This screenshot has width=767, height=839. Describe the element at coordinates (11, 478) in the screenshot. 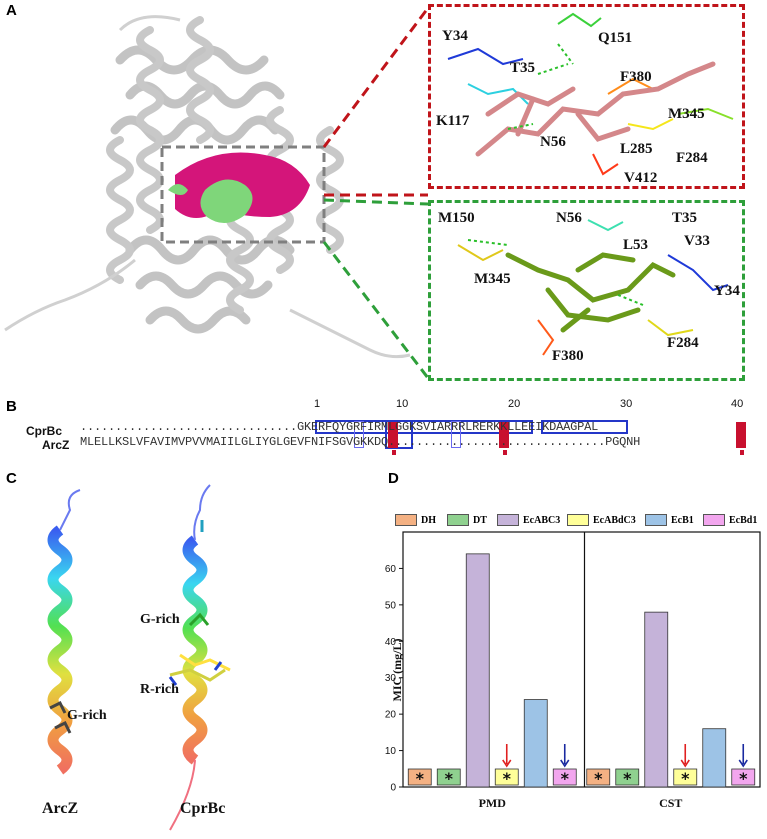

I see `panel-label-c: C` at that location.